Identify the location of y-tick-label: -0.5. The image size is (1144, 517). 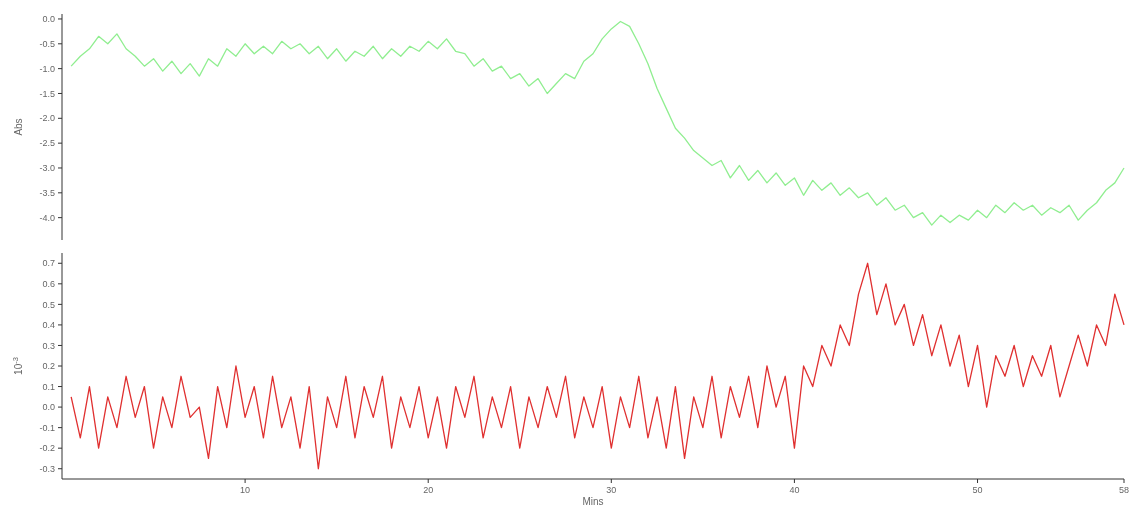
(47, 43).